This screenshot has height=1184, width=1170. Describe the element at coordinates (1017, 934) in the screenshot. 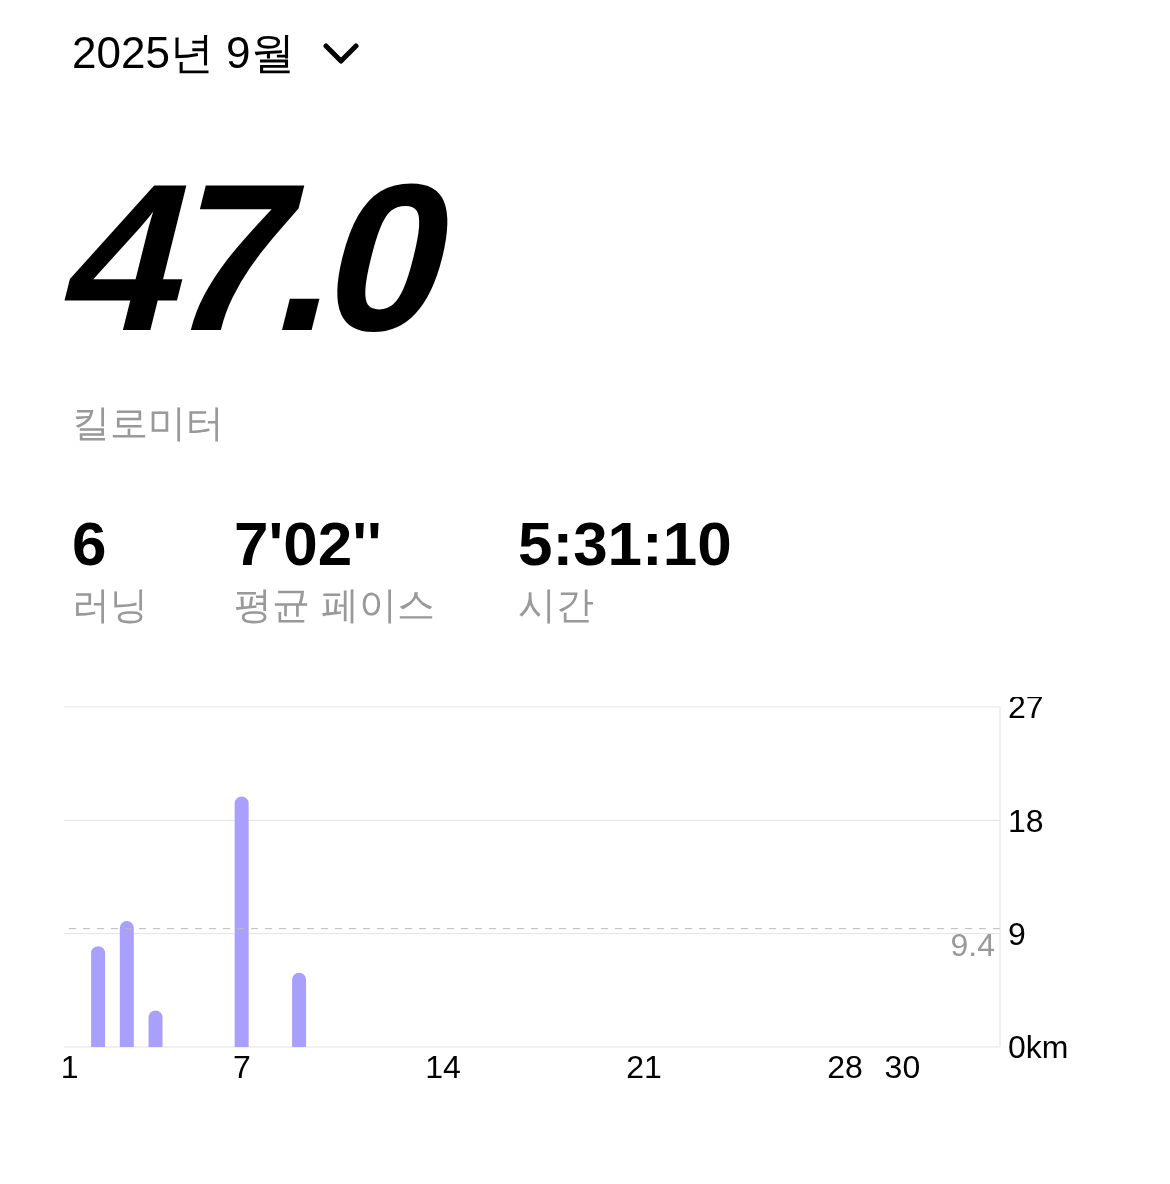

I see `y-tick-label: 9` at that location.